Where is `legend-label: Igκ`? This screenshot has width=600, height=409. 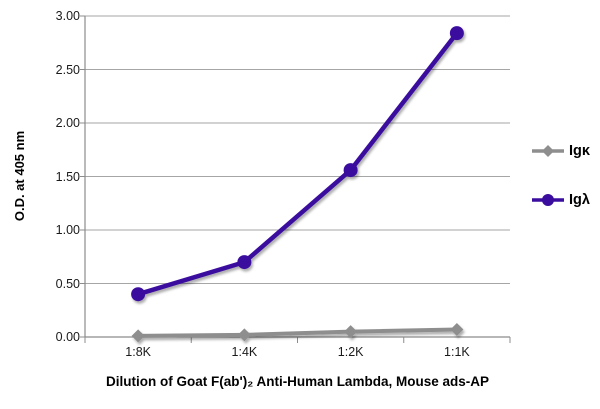
legend-label: Igκ is located at coordinates (579, 151).